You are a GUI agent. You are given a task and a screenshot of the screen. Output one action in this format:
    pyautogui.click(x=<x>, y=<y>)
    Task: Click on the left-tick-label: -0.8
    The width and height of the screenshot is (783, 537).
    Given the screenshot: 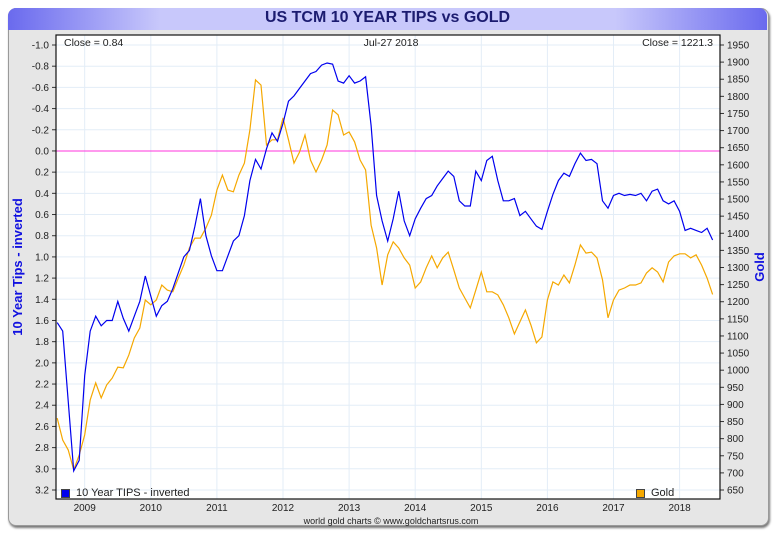 What is the action you would take?
    pyautogui.click(x=41, y=67)
    